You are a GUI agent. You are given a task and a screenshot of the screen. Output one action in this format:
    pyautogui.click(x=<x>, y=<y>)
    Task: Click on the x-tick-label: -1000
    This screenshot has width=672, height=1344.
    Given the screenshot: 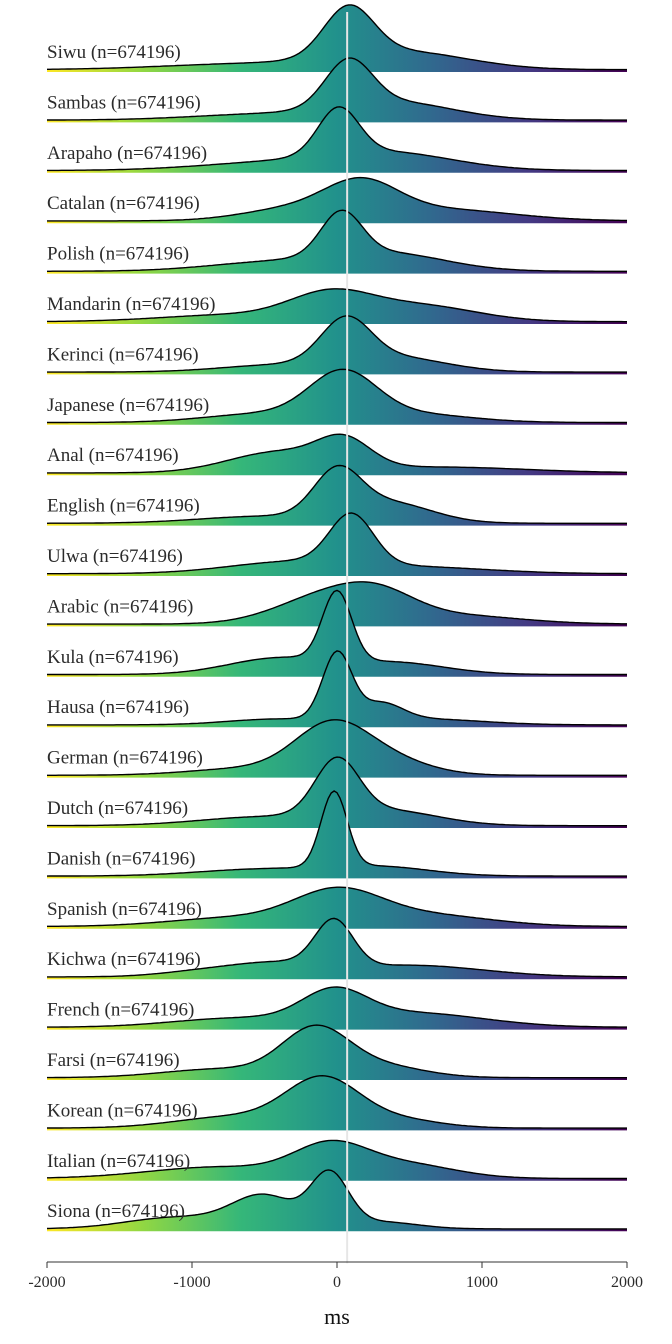 What is the action you would take?
    pyautogui.click(x=191, y=1282)
    